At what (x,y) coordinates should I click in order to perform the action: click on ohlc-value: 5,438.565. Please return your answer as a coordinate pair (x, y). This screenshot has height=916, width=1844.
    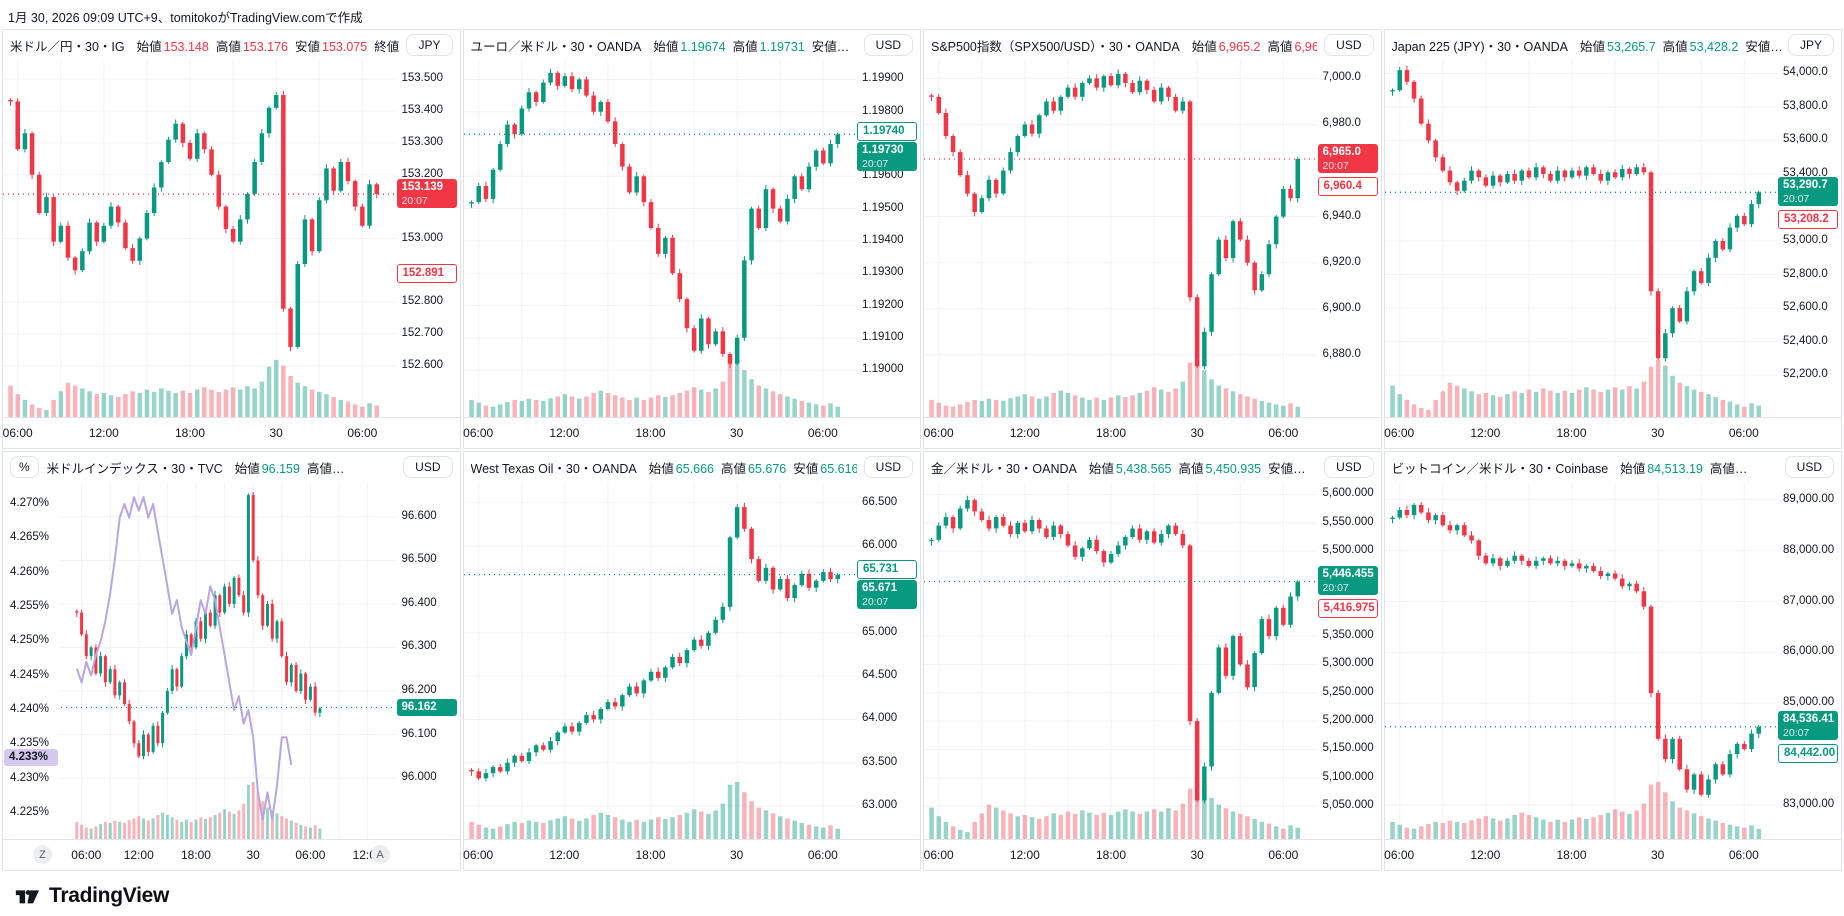
    Looking at the image, I should click on (1143, 468).